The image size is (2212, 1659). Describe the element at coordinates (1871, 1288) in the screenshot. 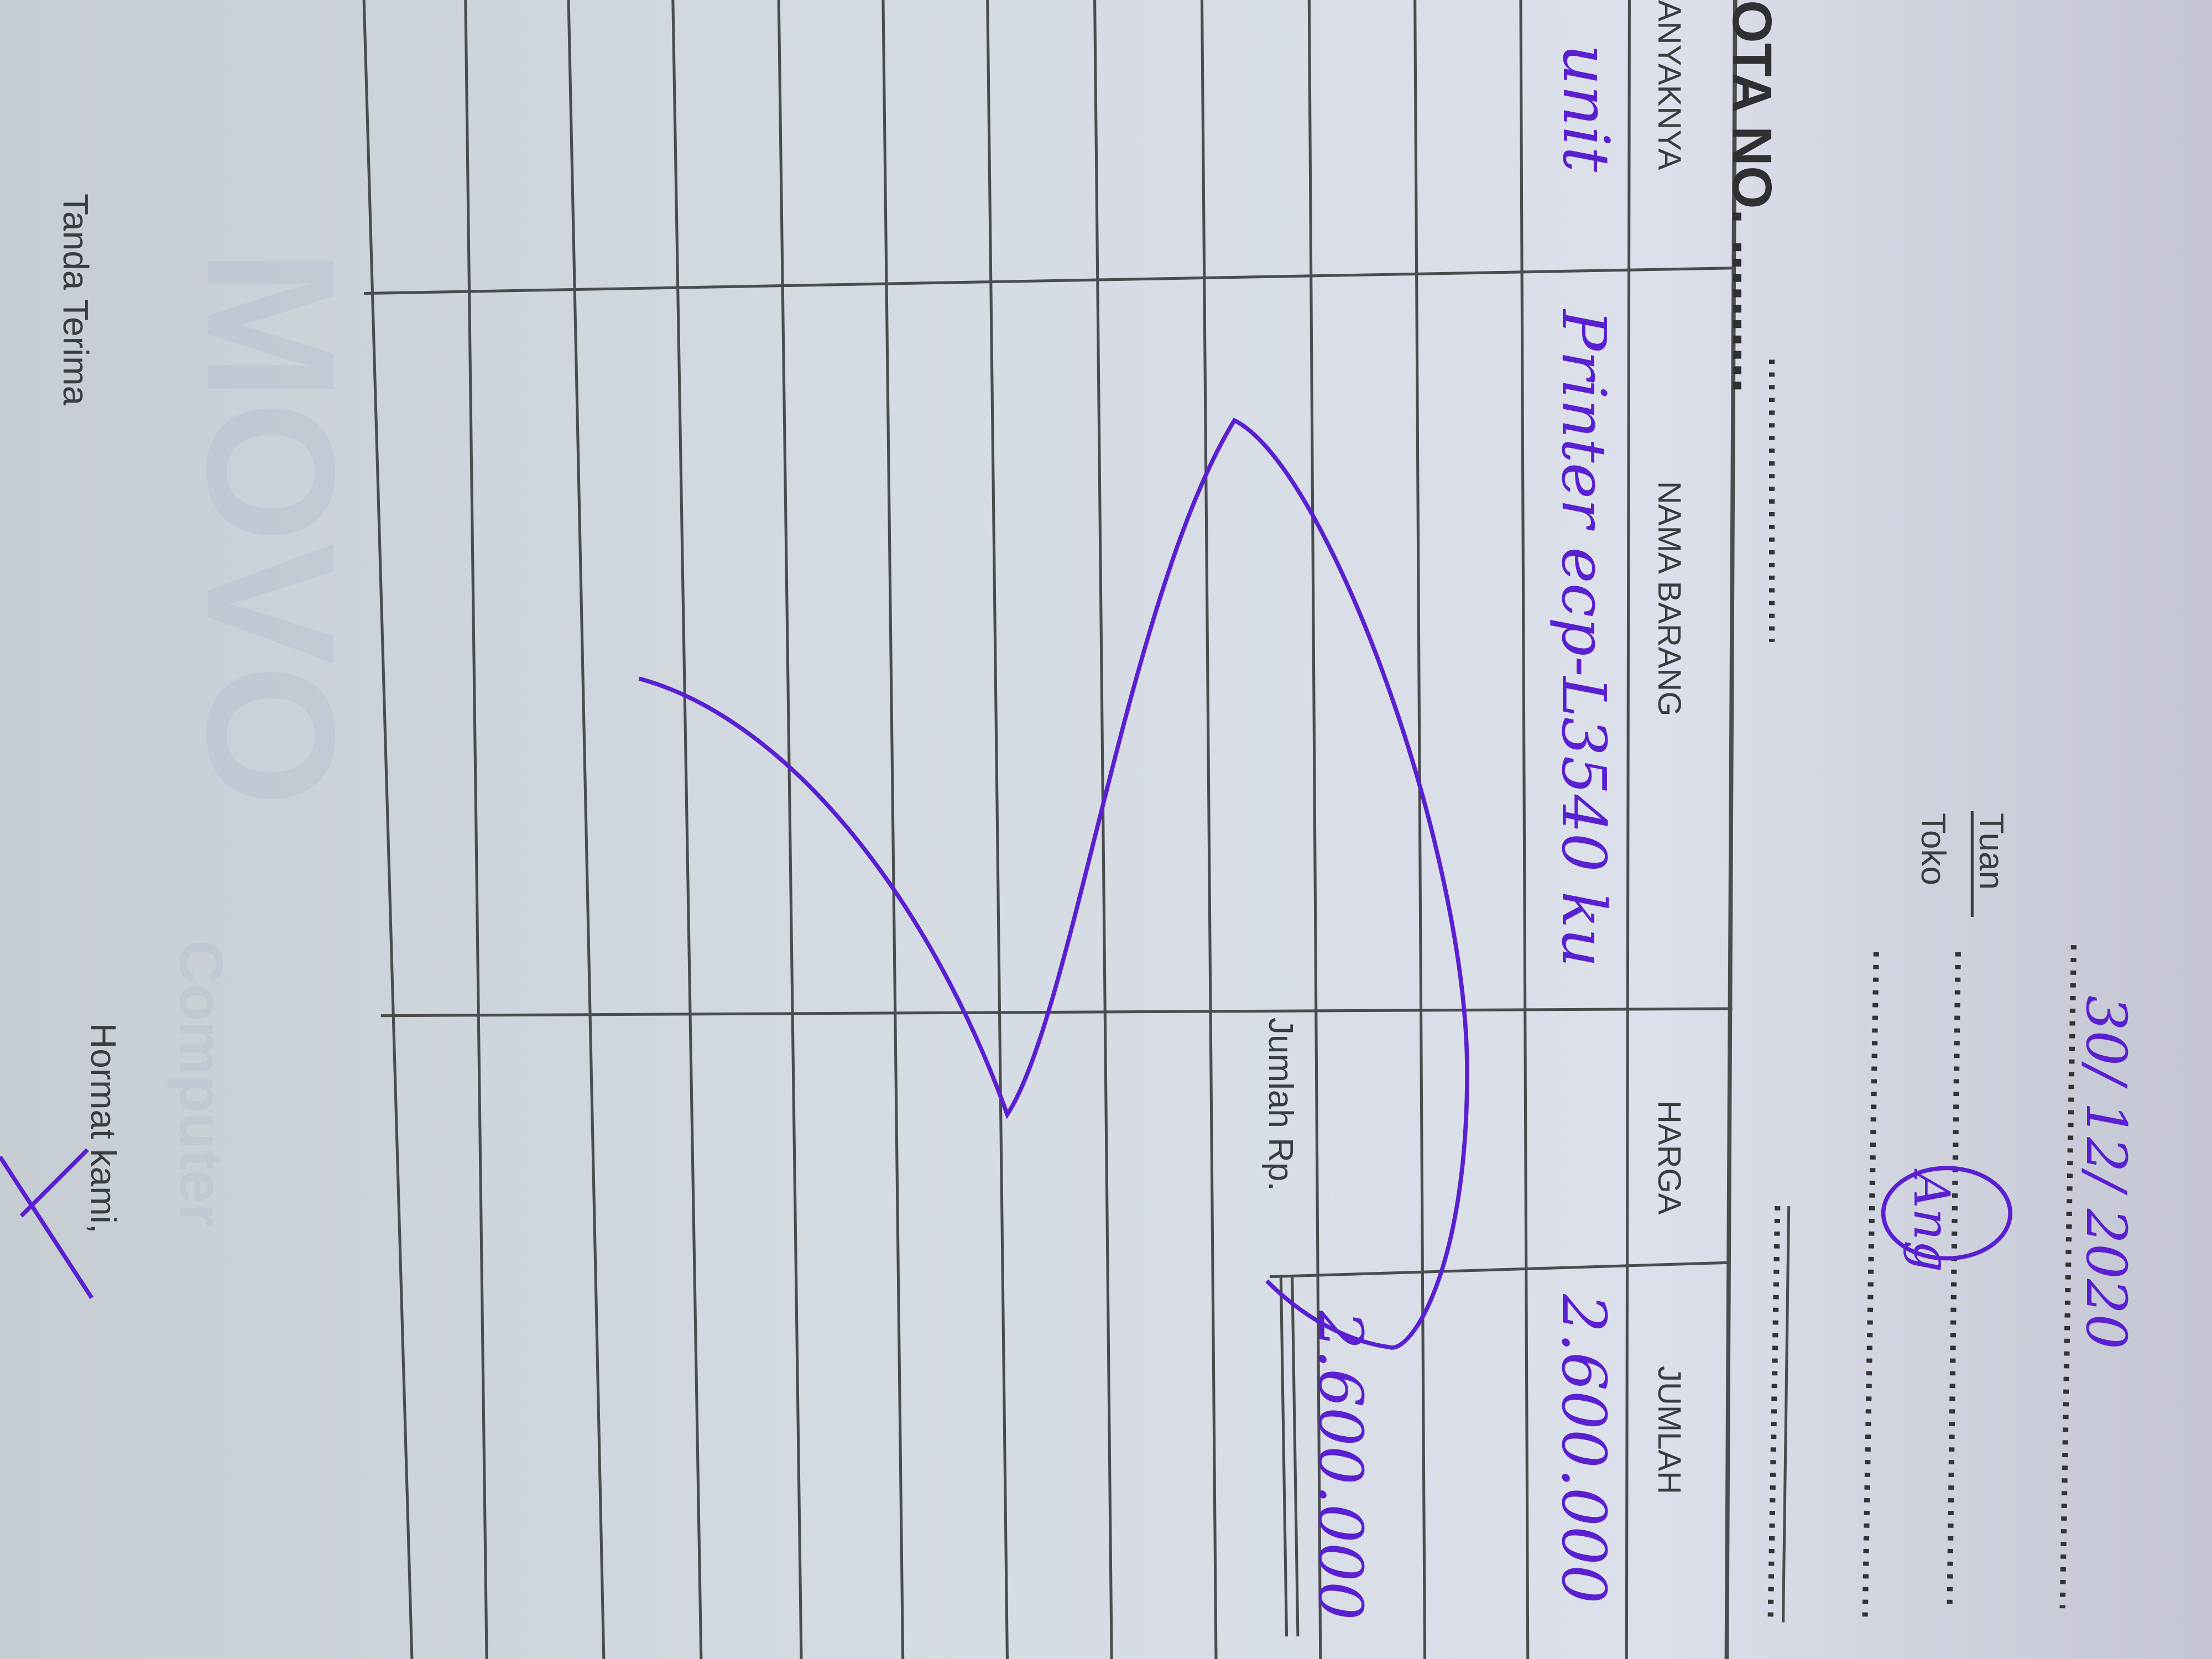

I see `toko-dotted-line` at that location.